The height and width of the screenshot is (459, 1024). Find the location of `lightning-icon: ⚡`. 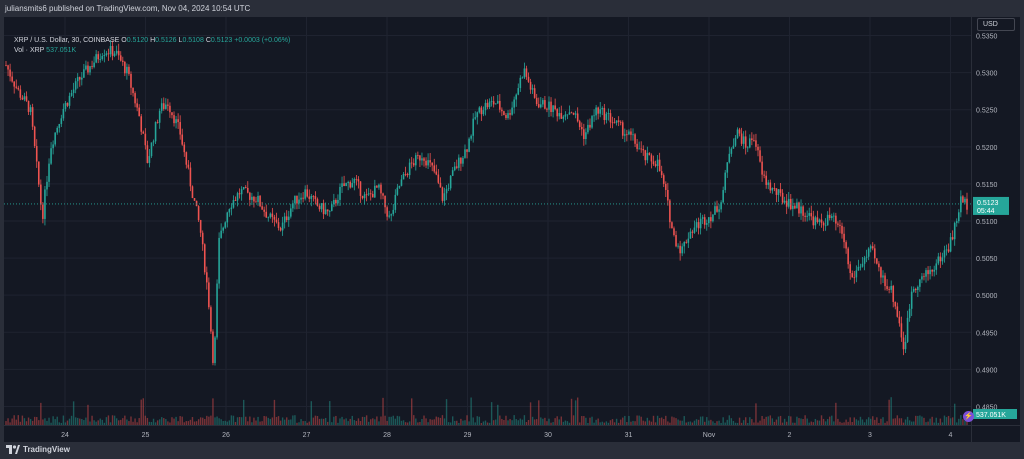

lightning-icon: ⚡ is located at coordinates (968, 416).